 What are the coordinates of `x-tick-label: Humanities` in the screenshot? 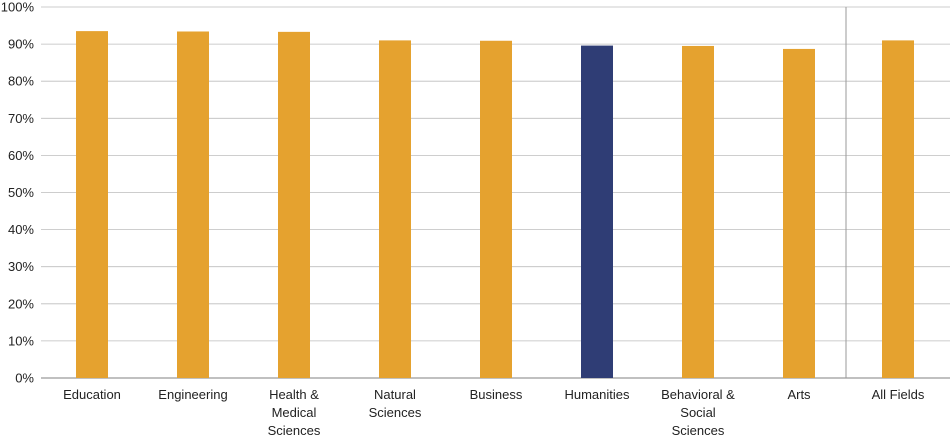 It's located at (597, 394).